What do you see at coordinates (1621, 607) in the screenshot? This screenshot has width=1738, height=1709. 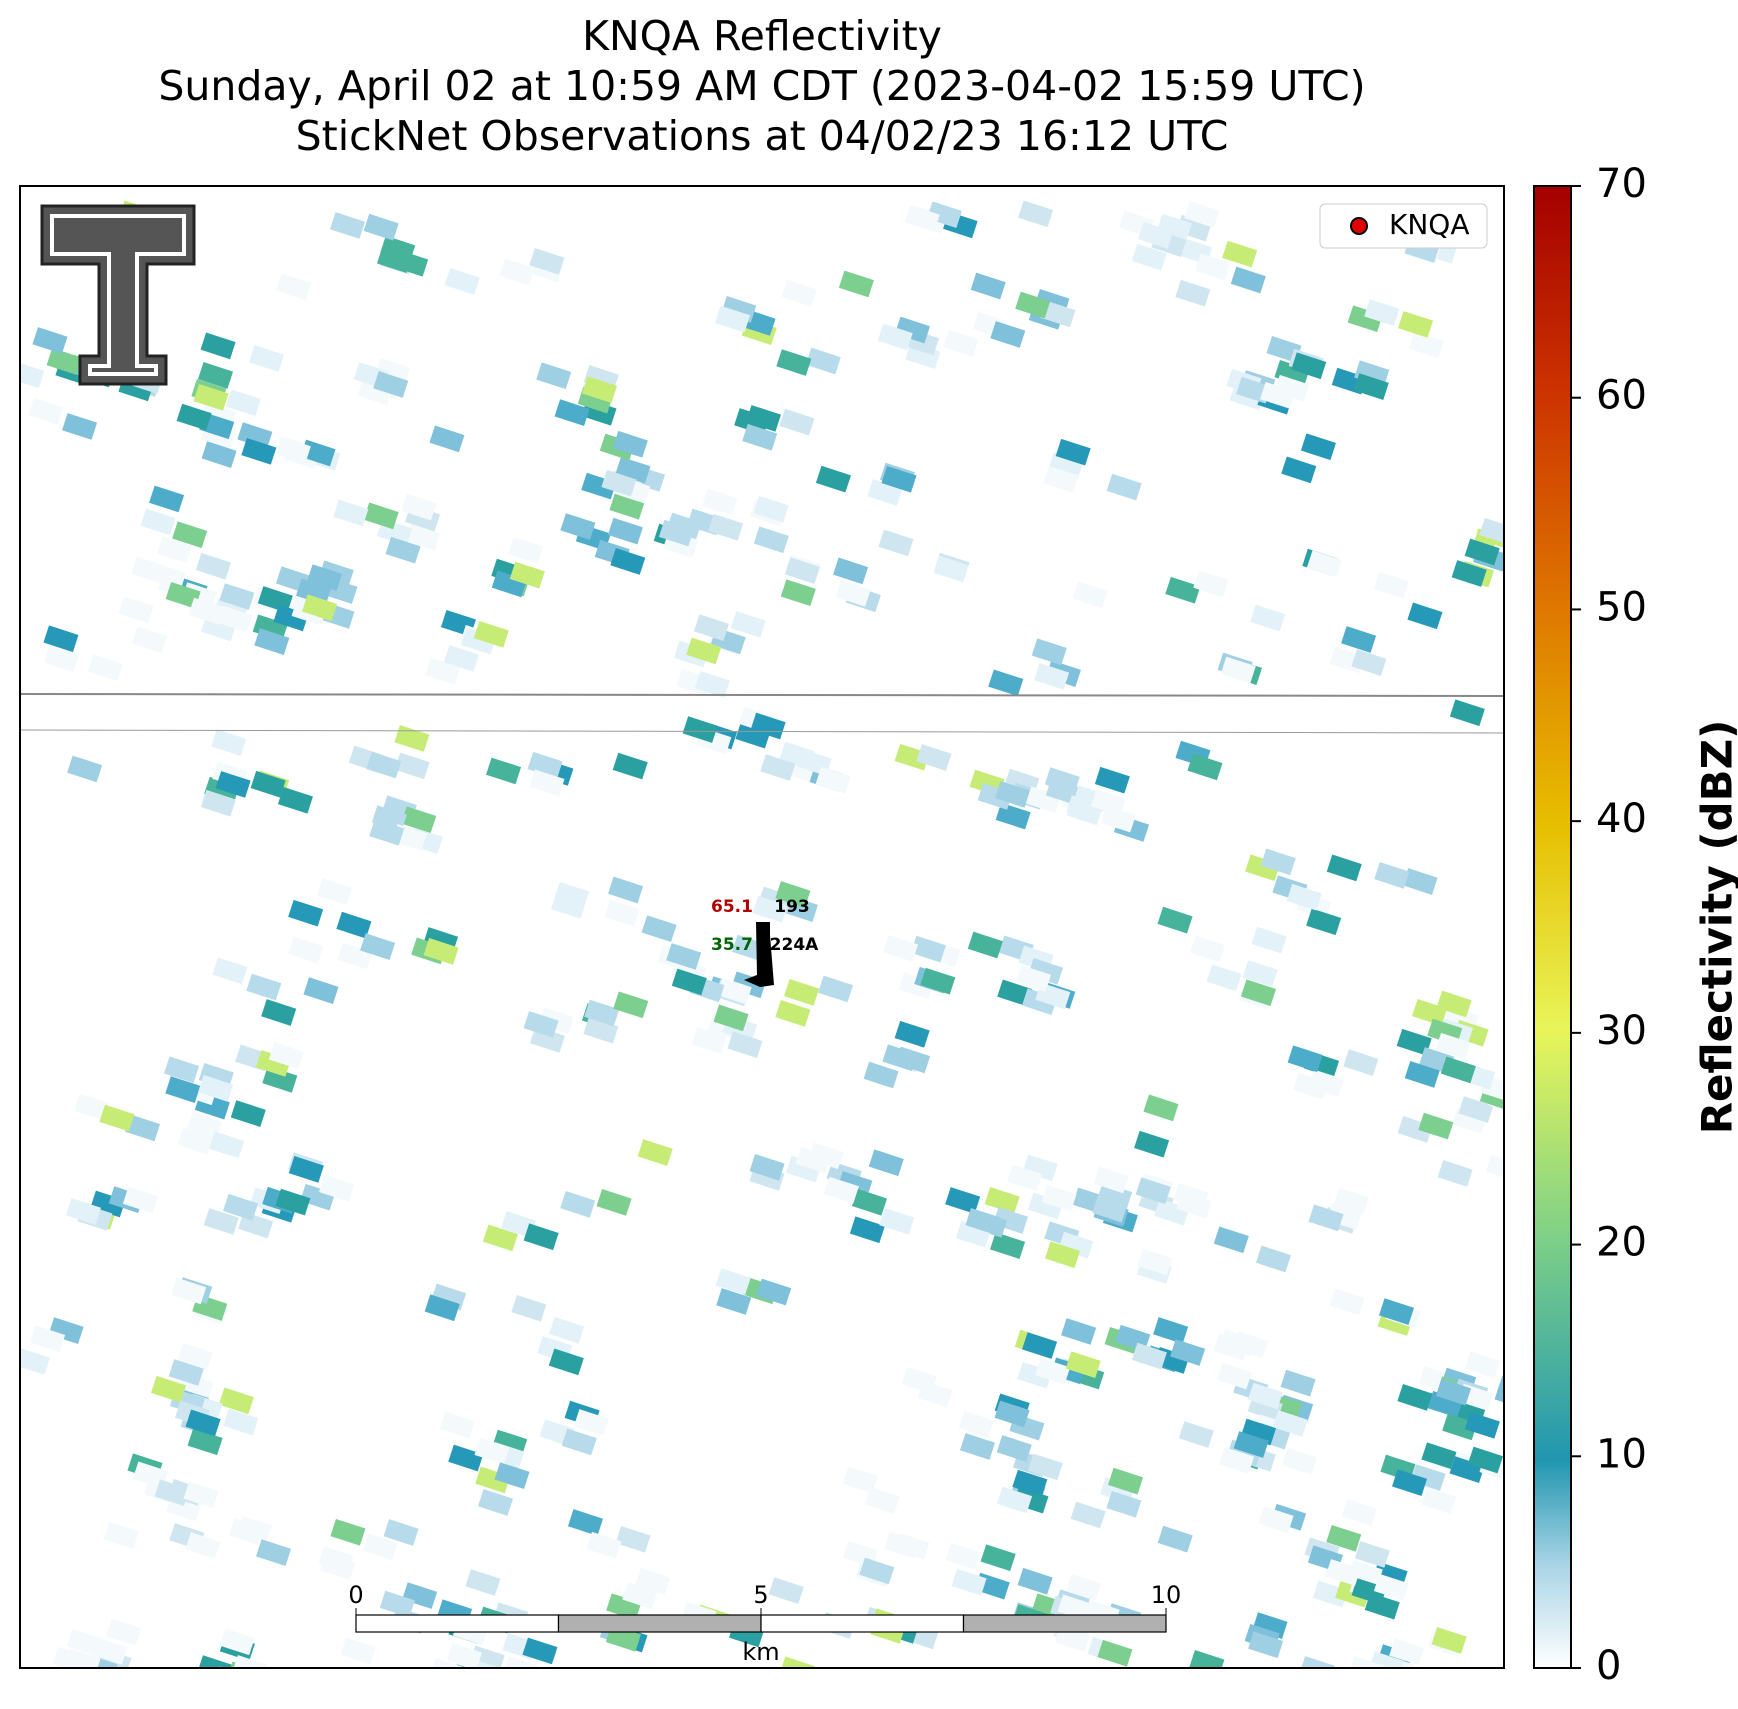 I see `colorbar-tick-label: 50` at bounding box center [1621, 607].